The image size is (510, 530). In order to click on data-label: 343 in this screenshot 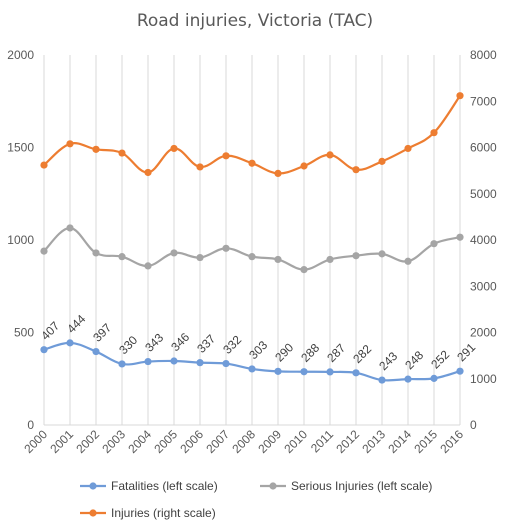, I will do `click(154, 342)`.